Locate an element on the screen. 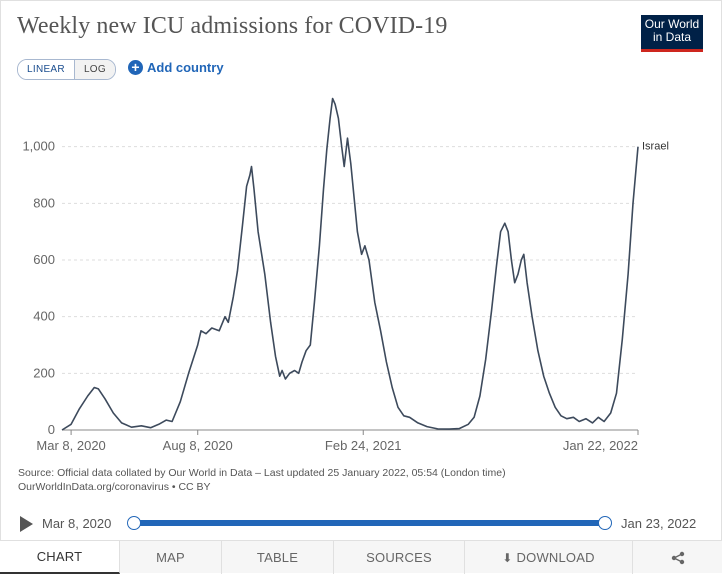  y-tick-label: 800 is located at coordinates (44, 202).